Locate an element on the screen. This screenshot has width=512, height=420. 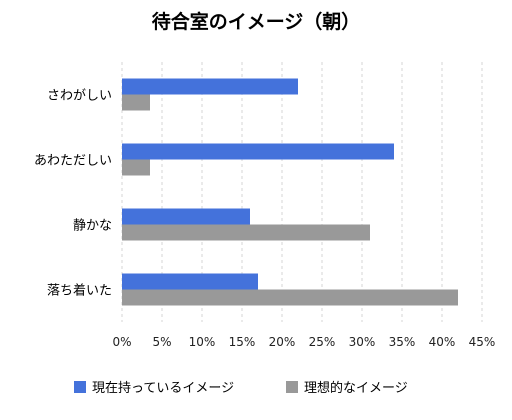
x-tick-label: 0% is located at coordinates (121, 342).